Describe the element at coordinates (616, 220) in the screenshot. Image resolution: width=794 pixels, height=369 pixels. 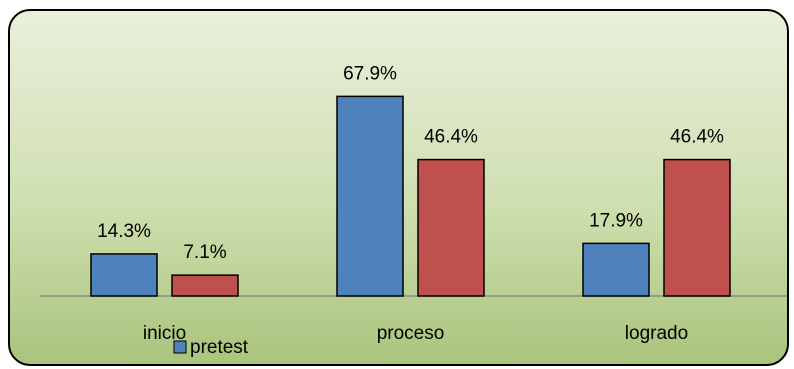
I see `data-label: 17.9%` at that location.